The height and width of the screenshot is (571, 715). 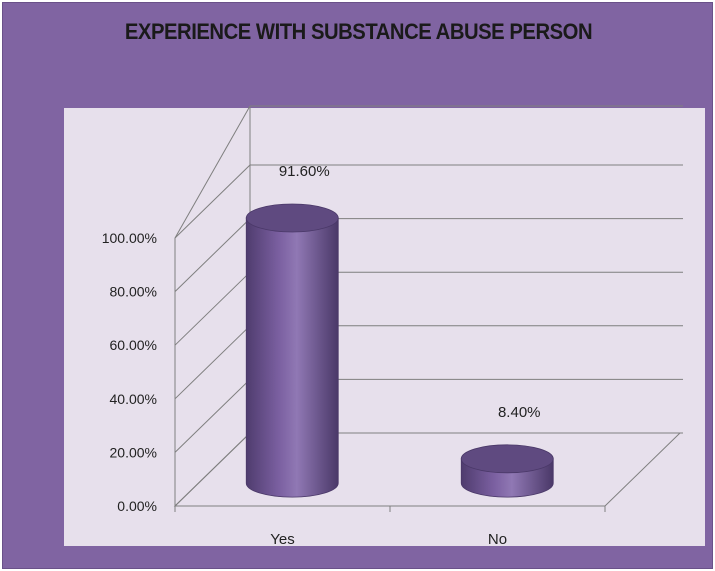 I want to click on y-tick-label: 80.00%, so click(x=133, y=292).